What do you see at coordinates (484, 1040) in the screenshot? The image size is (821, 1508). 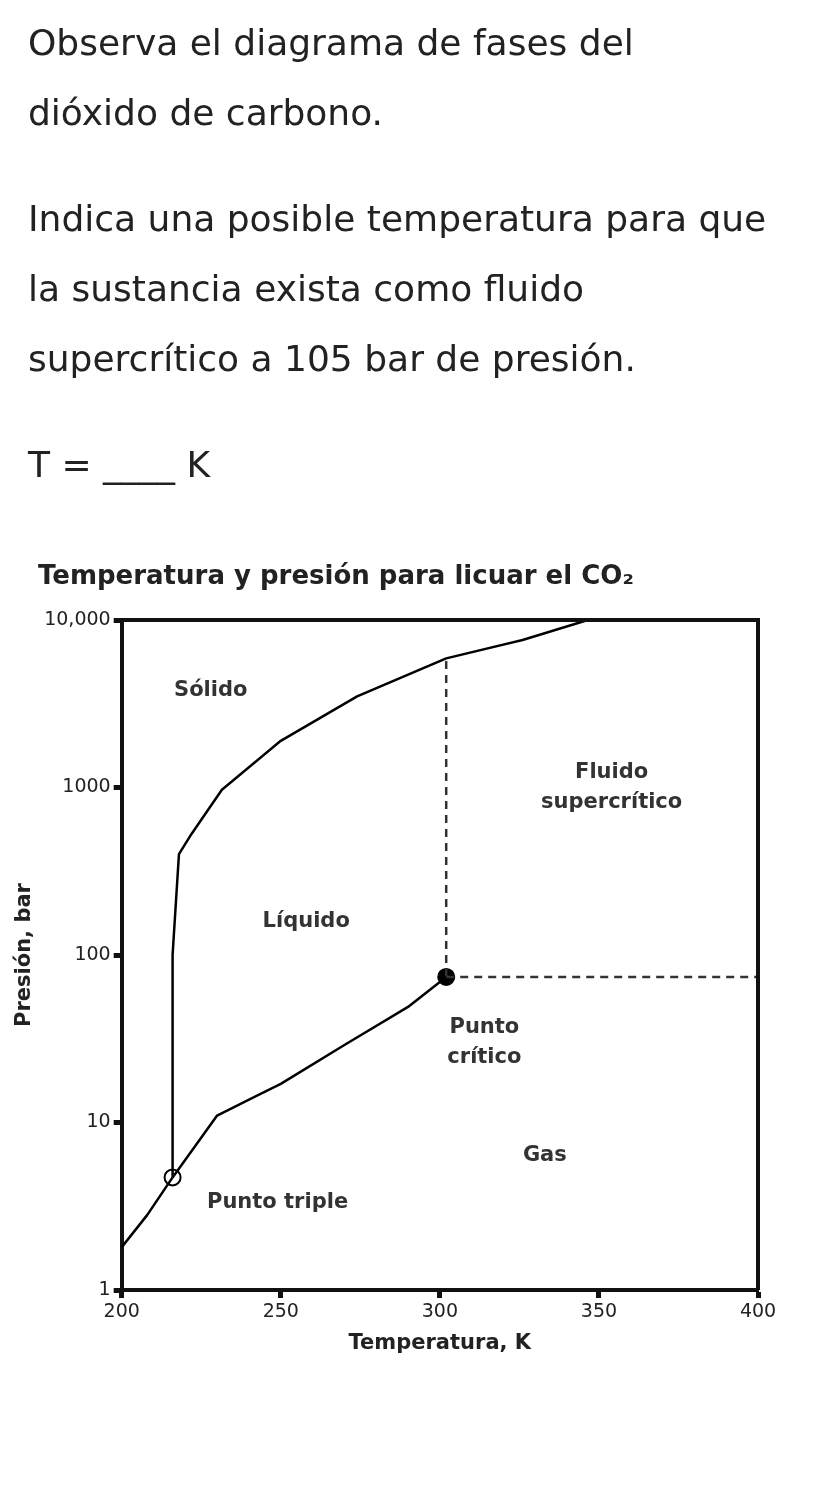 I see `annotation: Punto crítico` at bounding box center [484, 1040].